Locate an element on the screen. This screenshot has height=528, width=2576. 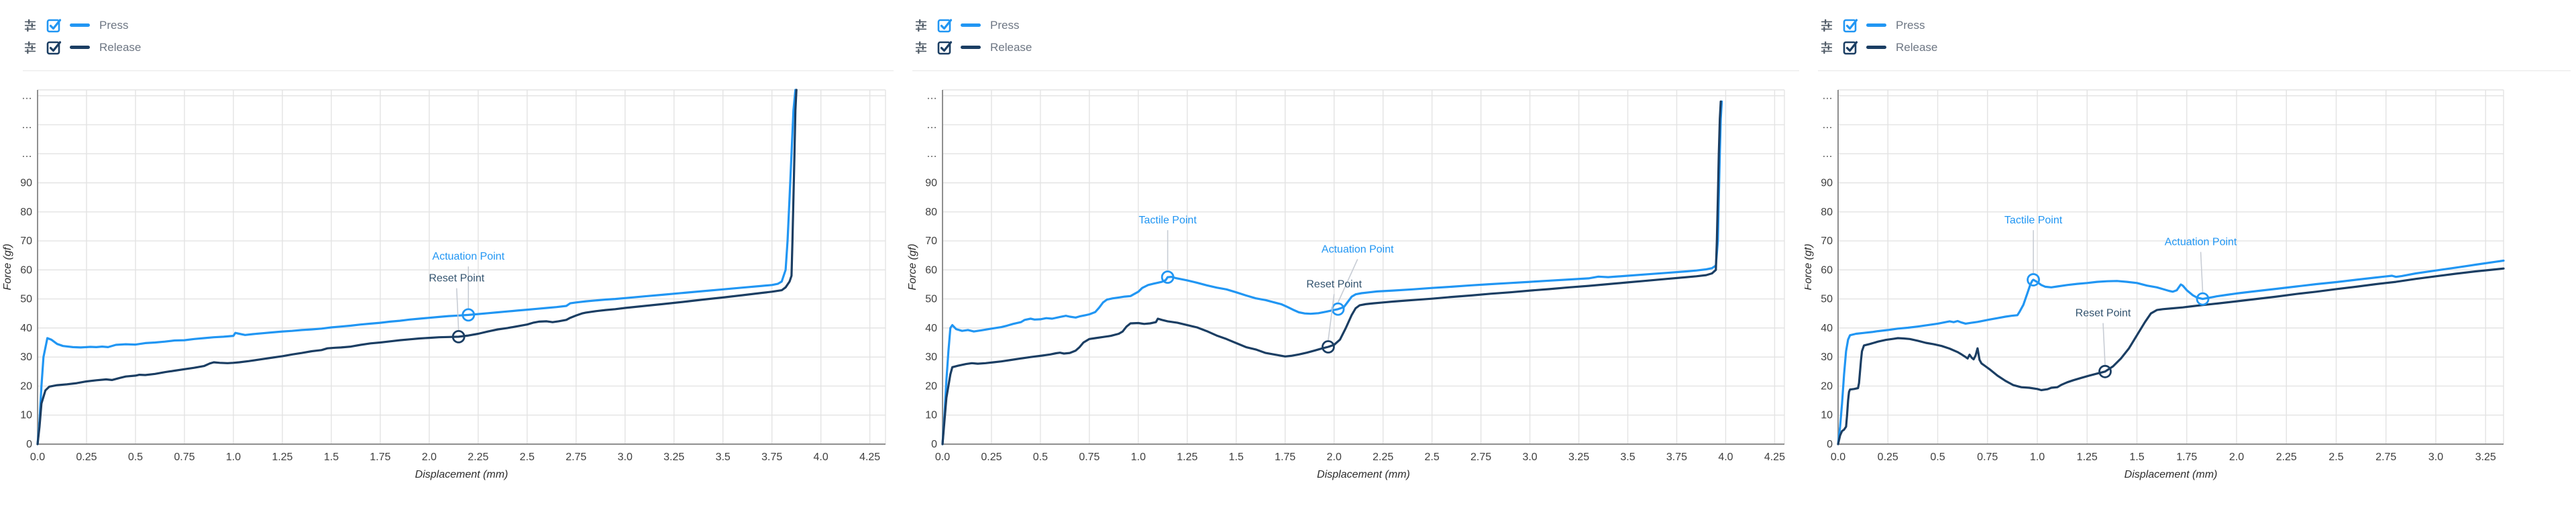
svg-text: 10 is located at coordinates (26, 415).